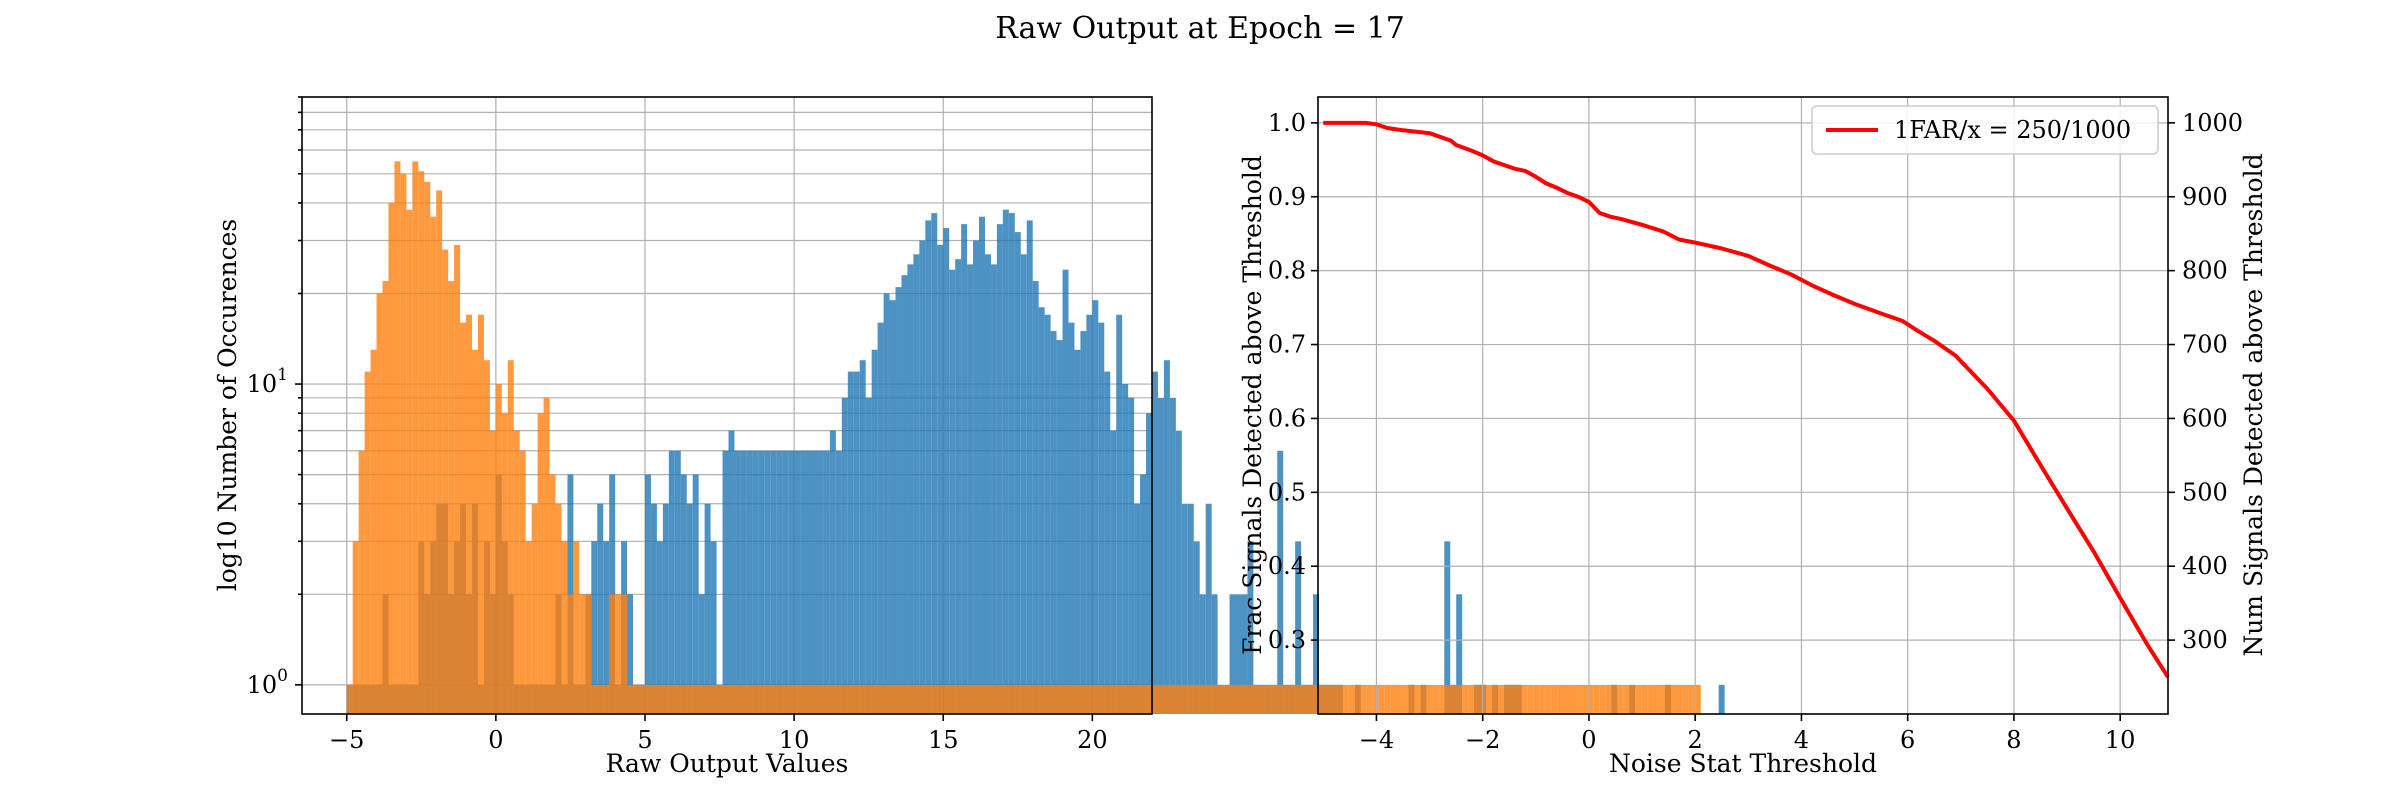 The width and height of the screenshot is (2400, 800). What do you see at coordinates (2205, 345) in the screenshot?
I see `line-y2-tick-label: 700` at bounding box center [2205, 345].